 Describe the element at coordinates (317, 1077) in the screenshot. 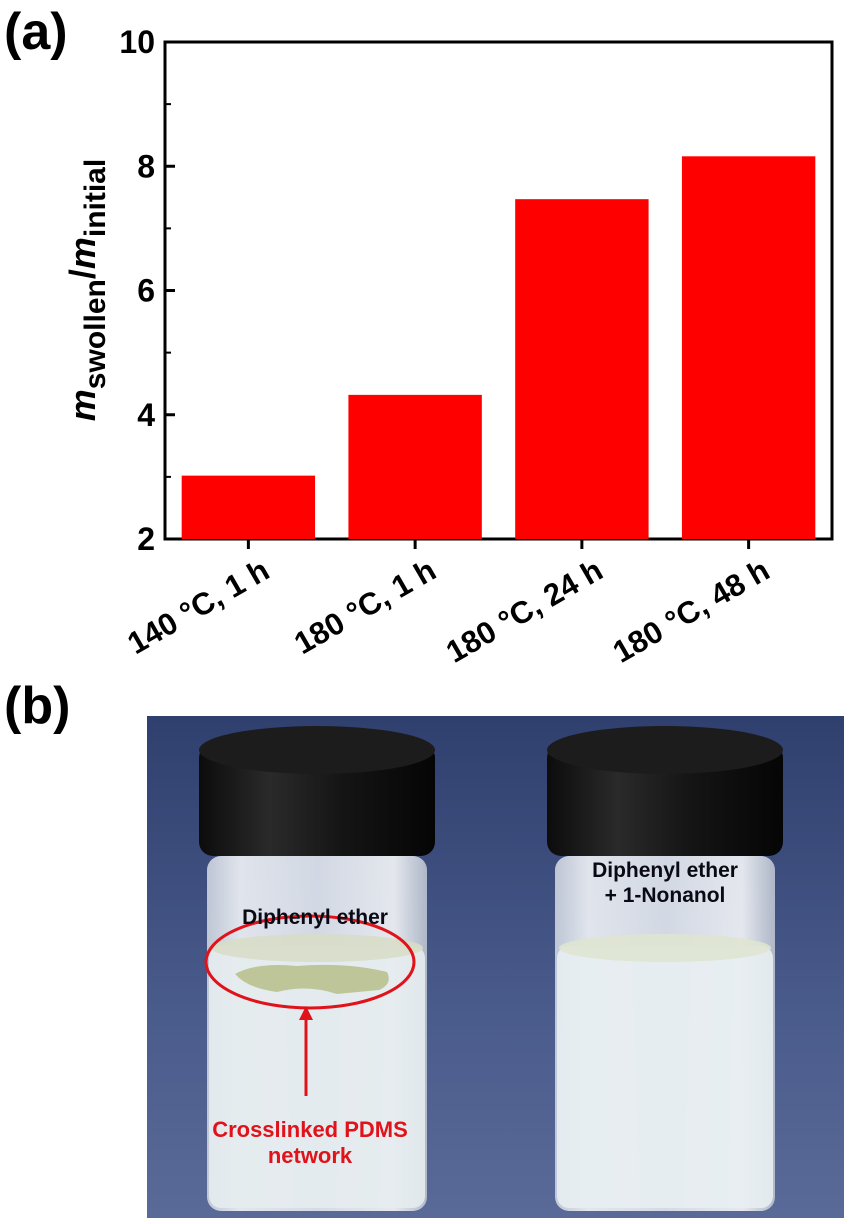

I see `left-vial-liquid` at that location.